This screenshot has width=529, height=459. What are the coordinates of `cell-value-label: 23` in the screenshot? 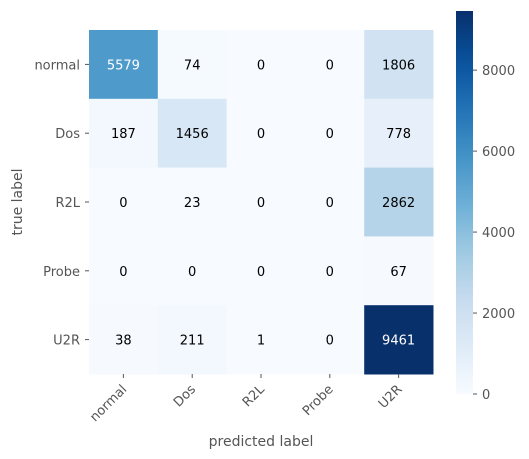 It's located at (192, 203).